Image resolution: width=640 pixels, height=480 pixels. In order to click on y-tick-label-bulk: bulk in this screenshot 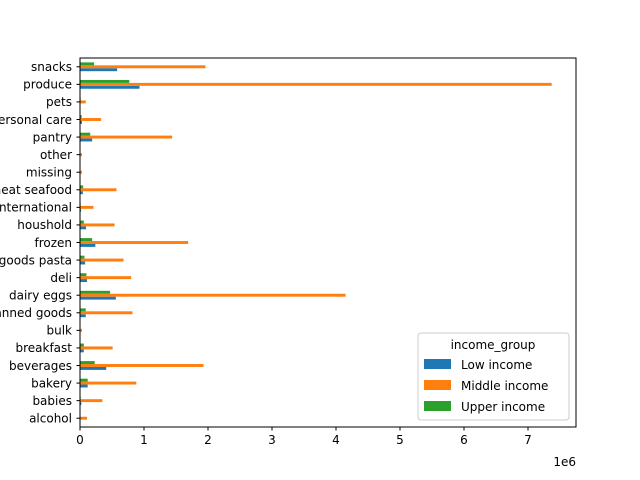, I will do `click(59, 331)`.